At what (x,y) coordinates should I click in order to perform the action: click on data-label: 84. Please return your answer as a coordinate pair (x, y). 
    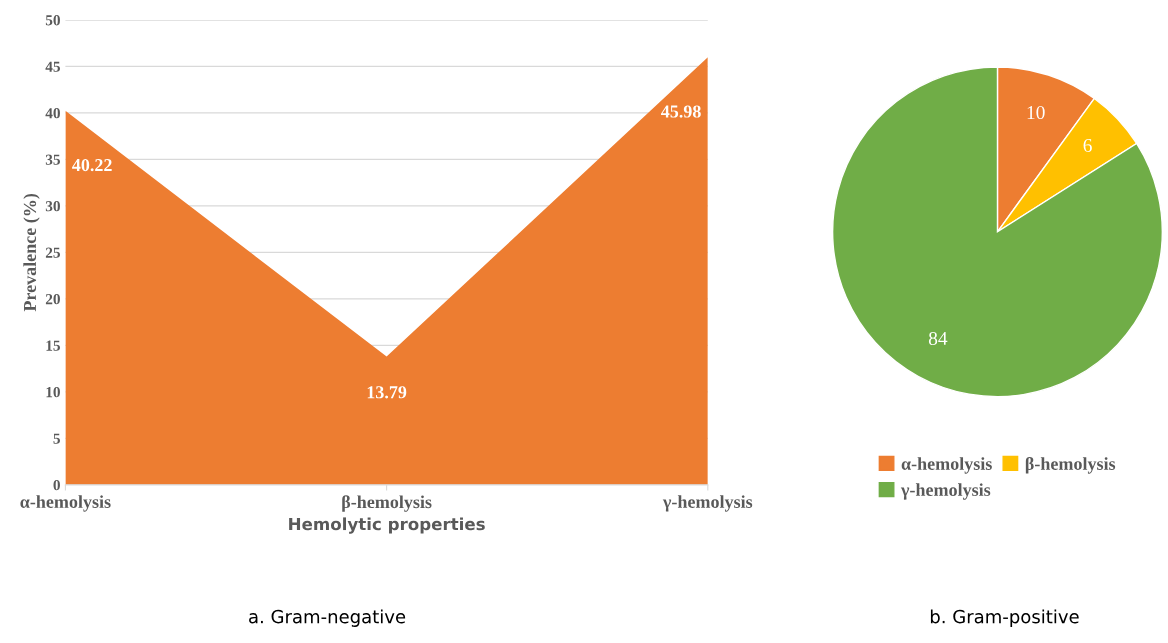
    Looking at the image, I should click on (938, 338).